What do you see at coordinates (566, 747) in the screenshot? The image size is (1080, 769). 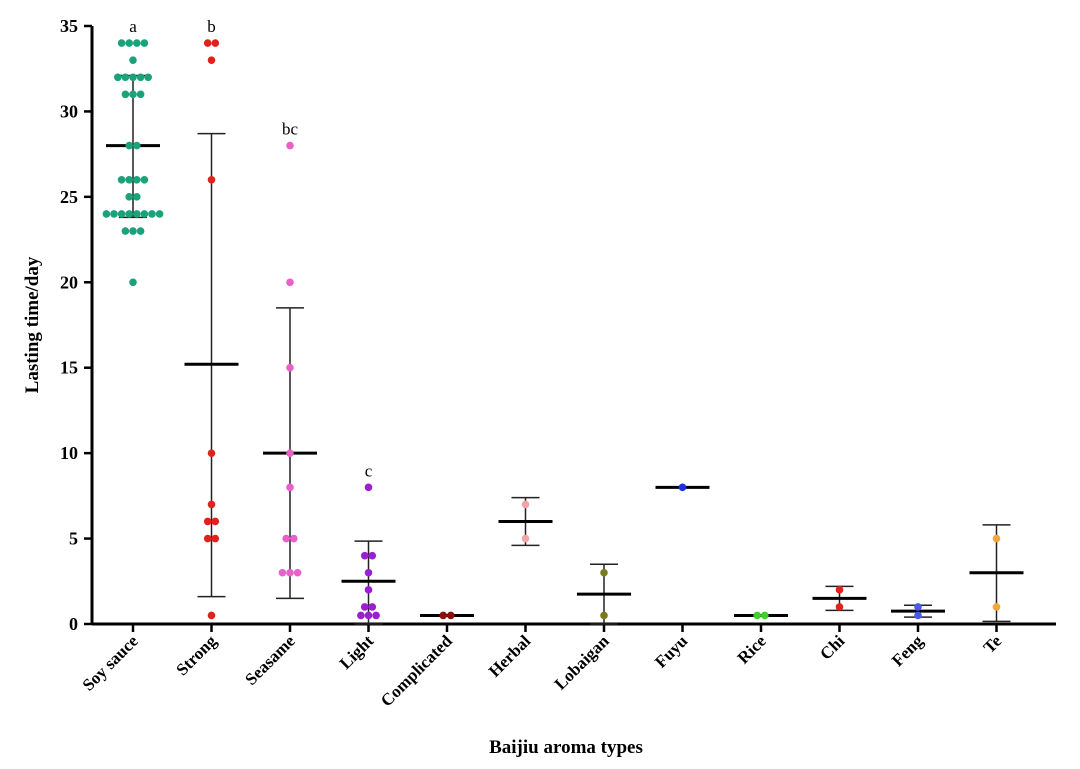 I see `x-axis-title: Baijiu aroma types` at bounding box center [566, 747].